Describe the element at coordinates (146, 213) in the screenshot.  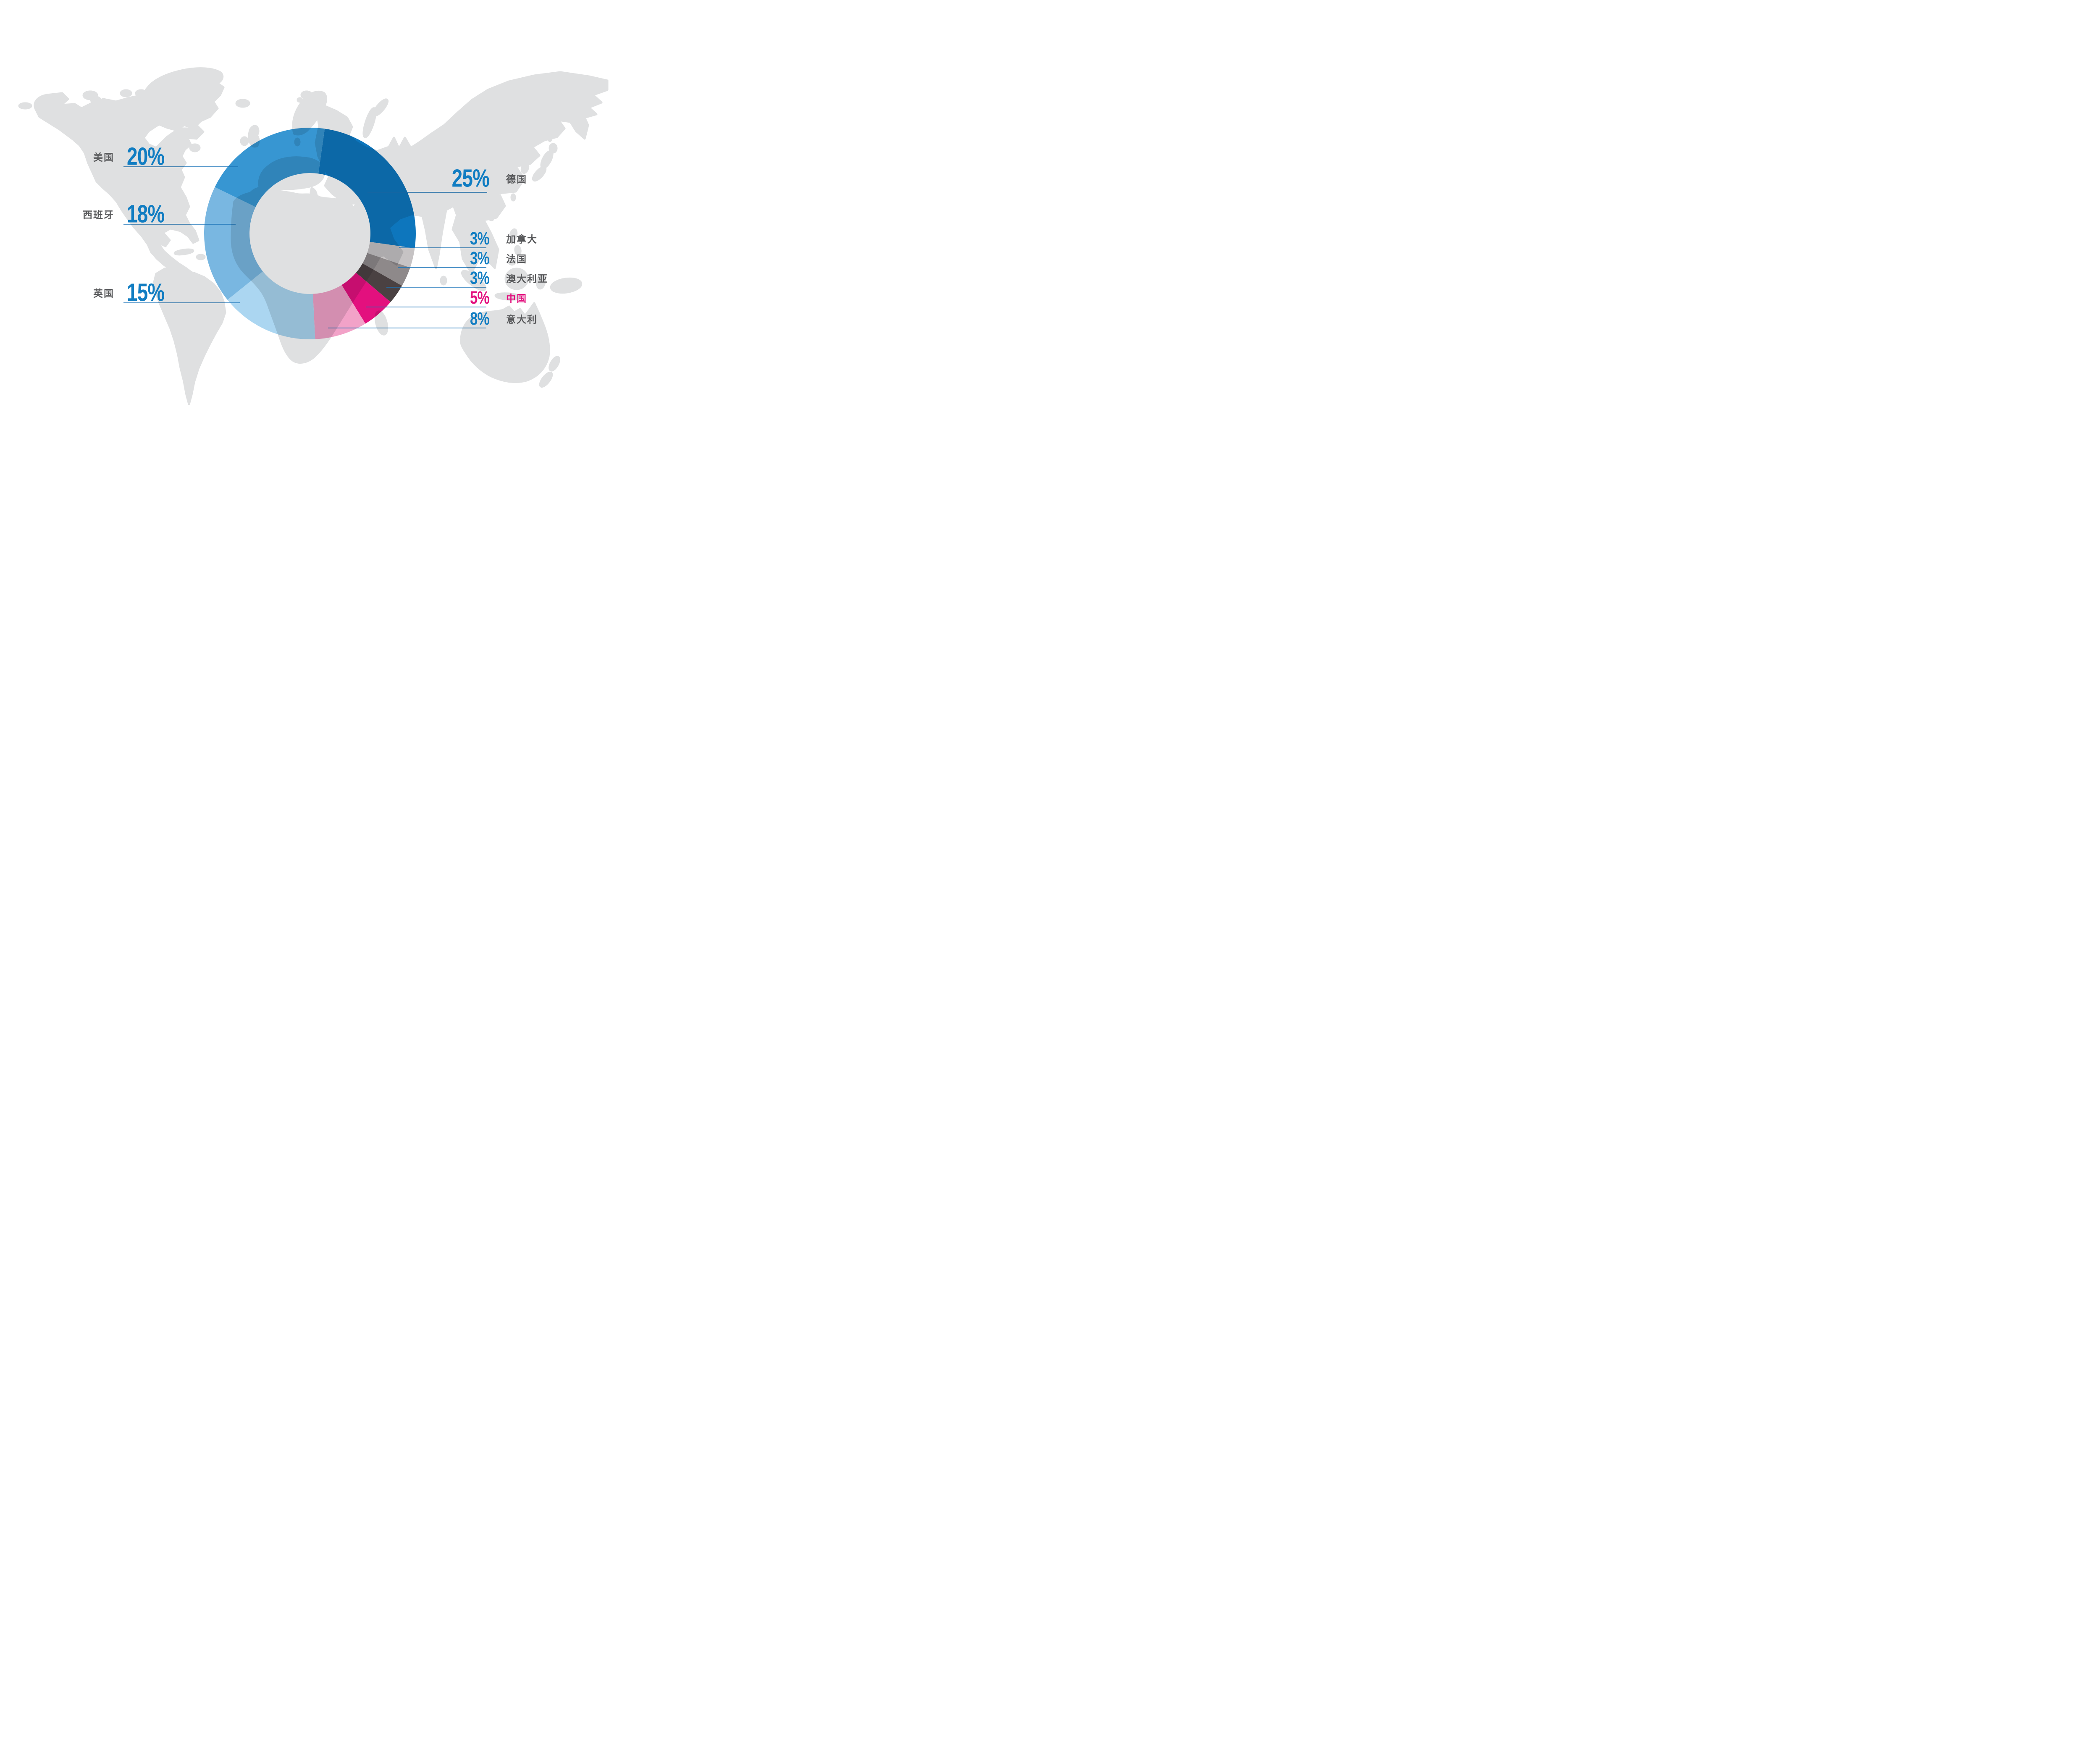
I see `percent-value-西班牙: 18%` at that location.